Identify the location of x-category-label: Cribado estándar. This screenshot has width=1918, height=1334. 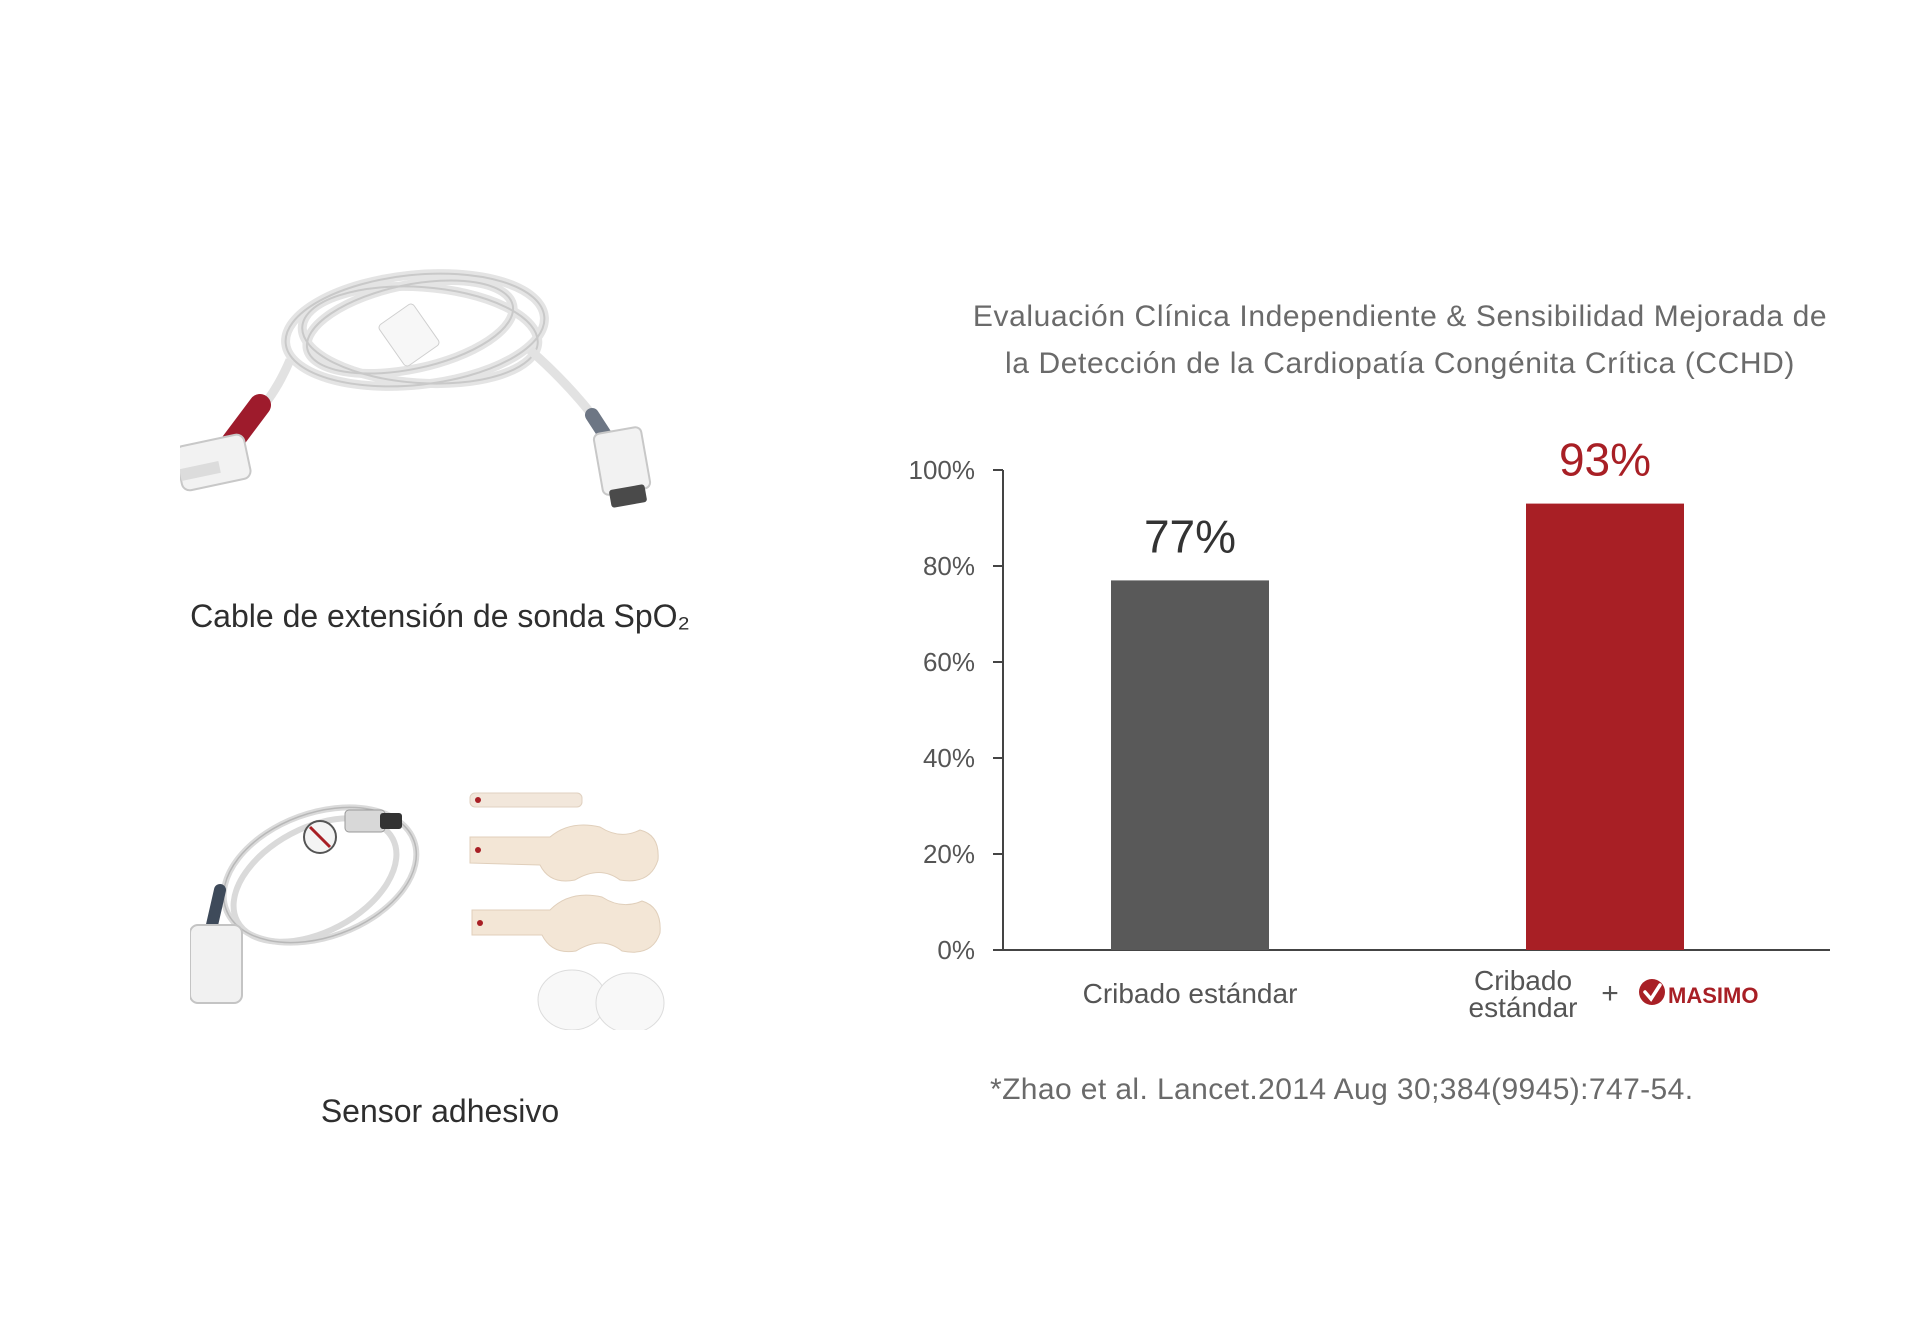
(1190, 993).